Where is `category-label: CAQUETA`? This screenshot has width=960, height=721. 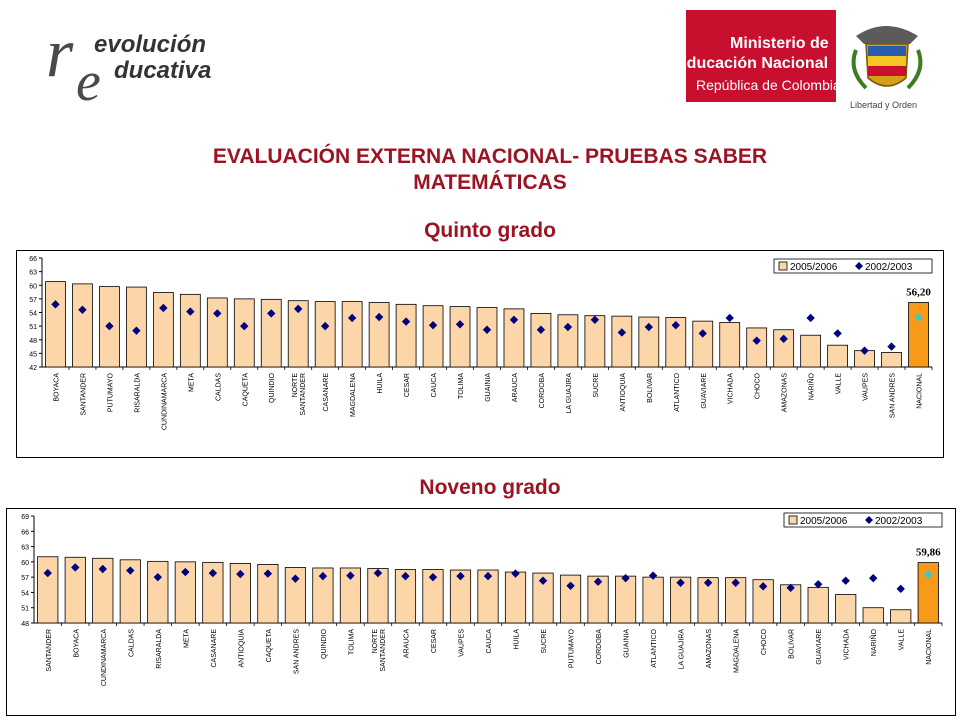 category-label: CAQUETA is located at coordinates (245, 390).